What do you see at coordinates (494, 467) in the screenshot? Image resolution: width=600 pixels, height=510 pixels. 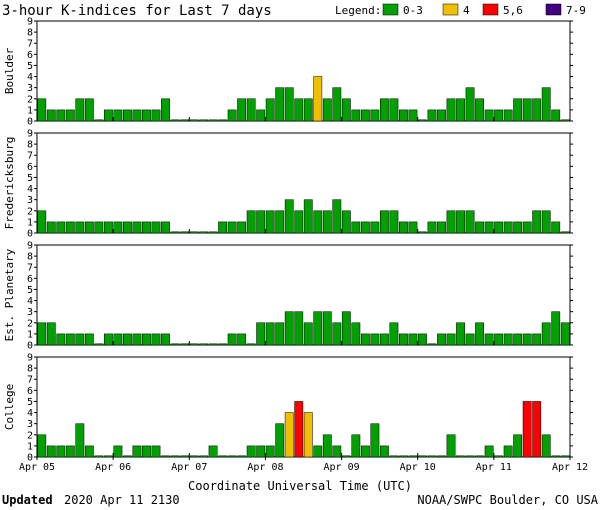 I see `x-tick-label: Apr 11` at bounding box center [494, 467].